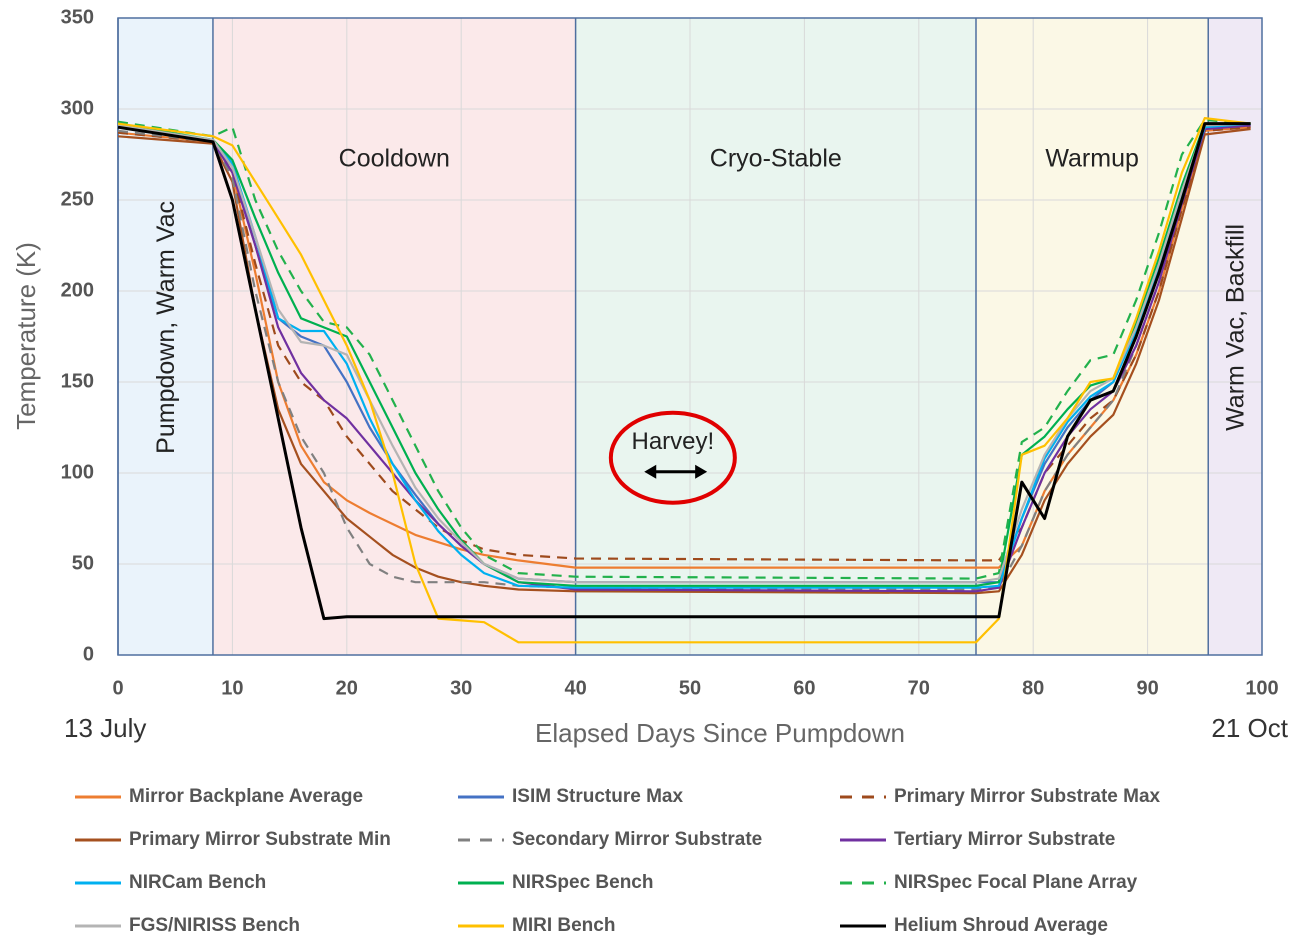 Image resolution: width=1300 pixels, height=938 pixels. I want to click on y-tick-label: 0, so click(88, 654).